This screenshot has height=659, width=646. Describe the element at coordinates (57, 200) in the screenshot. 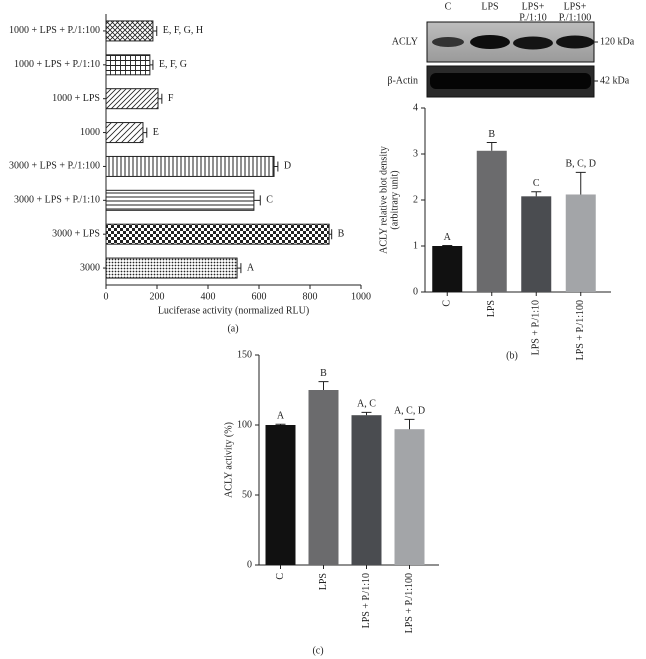

I see `y-tick-label: 3000 + LPS + P./1:10` at that location.